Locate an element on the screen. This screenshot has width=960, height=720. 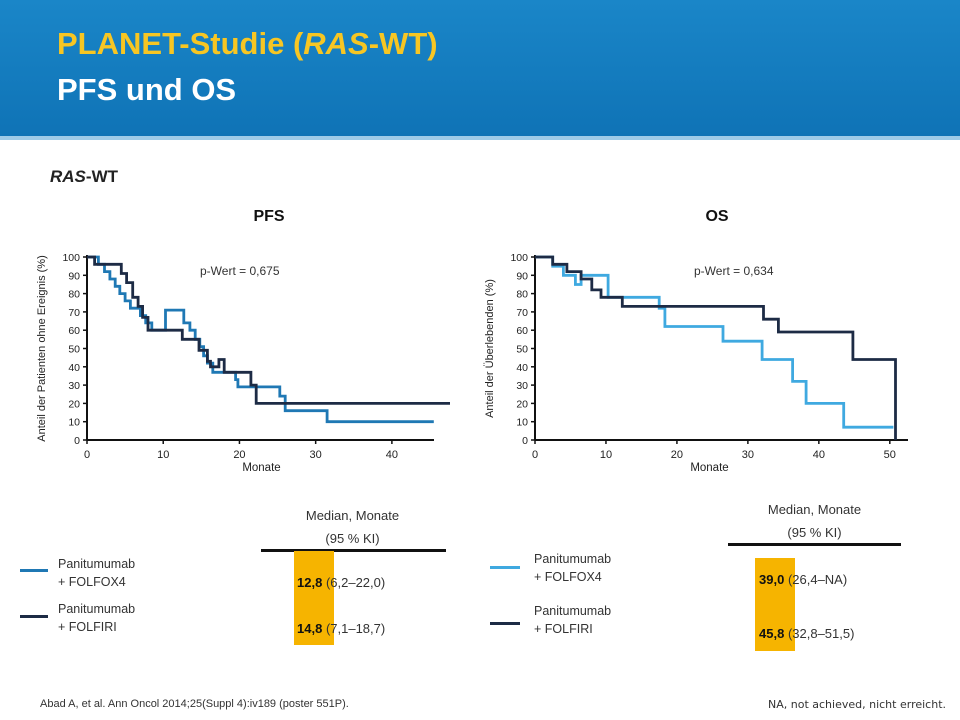
pfs-legend-folfox4-swatch is located at coordinates (34, 570).